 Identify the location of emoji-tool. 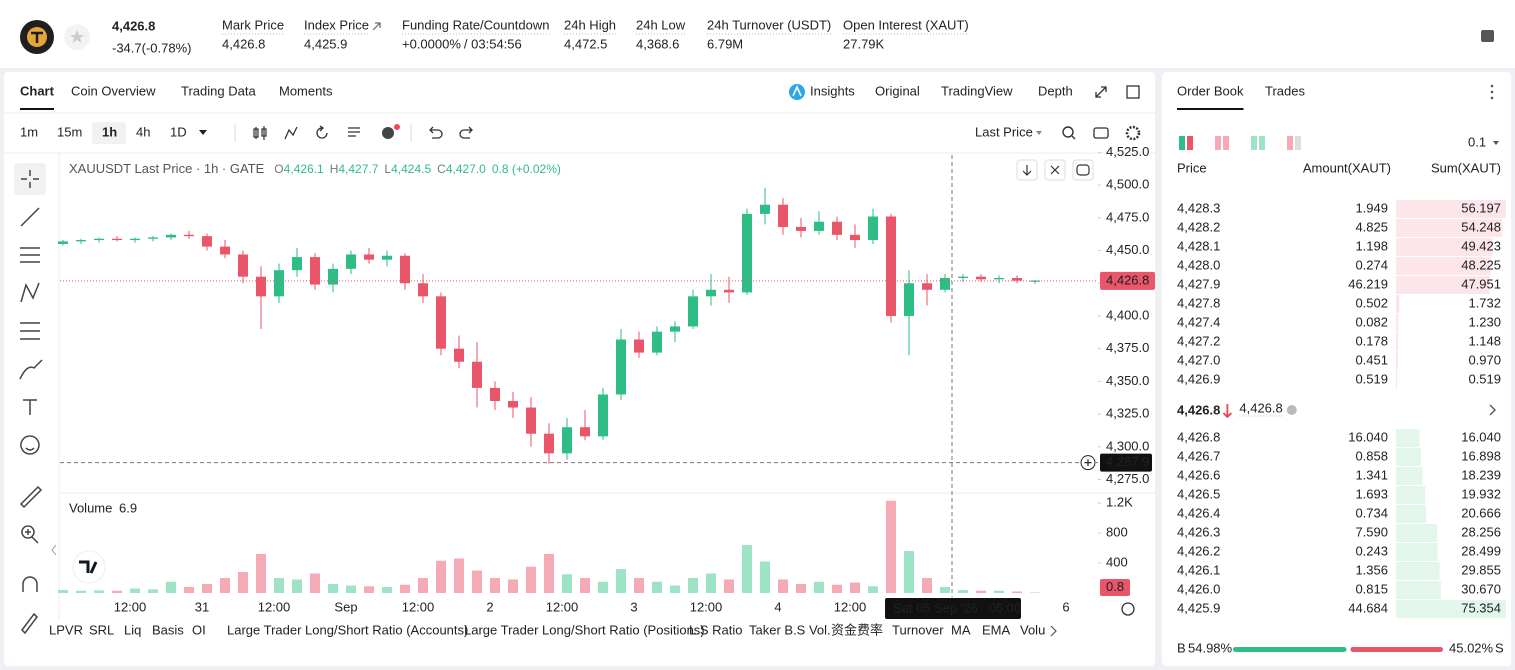
(30, 445).